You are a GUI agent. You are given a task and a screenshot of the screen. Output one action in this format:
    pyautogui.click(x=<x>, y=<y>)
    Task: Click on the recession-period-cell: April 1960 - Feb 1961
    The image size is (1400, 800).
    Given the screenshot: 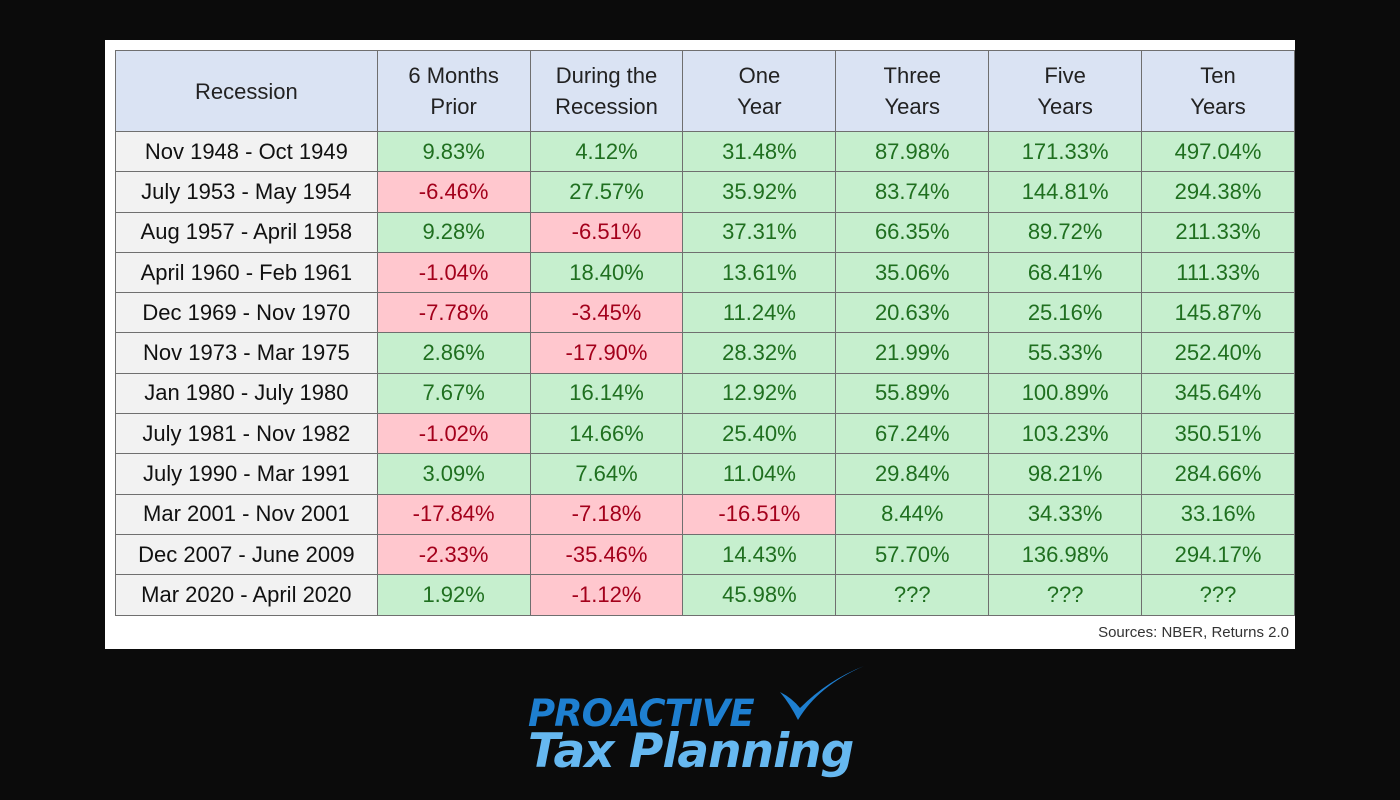 What is the action you would take?
    pyautogui.click(x=246, y=272)
    